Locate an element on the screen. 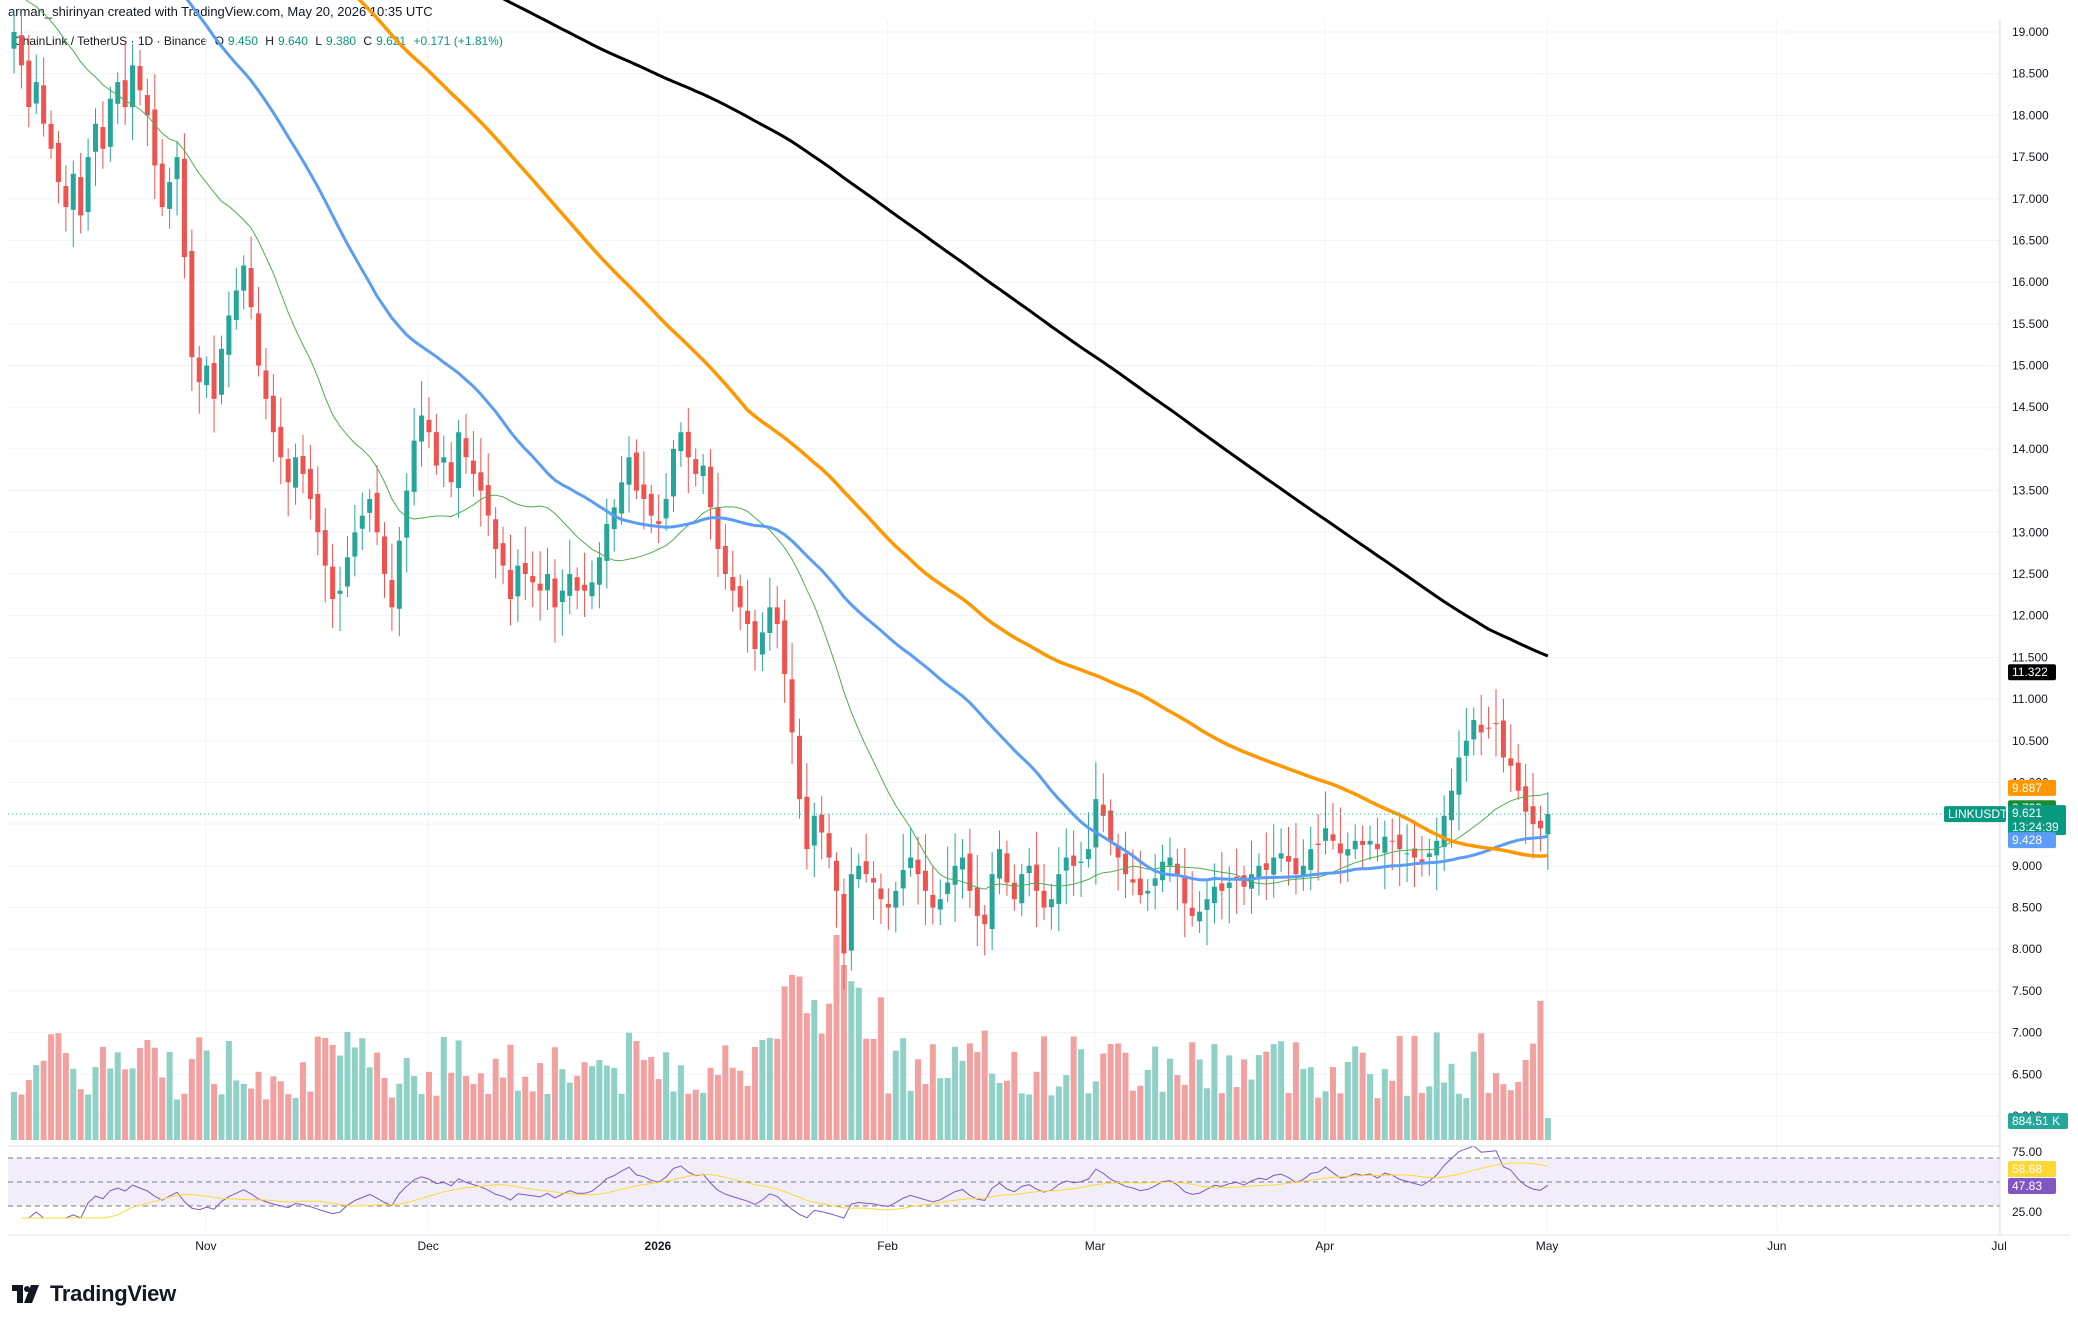 The height and width of the screenshot is (1321, 2078). ma50-tag: 9.428 is located at coordinates (2027, 840).